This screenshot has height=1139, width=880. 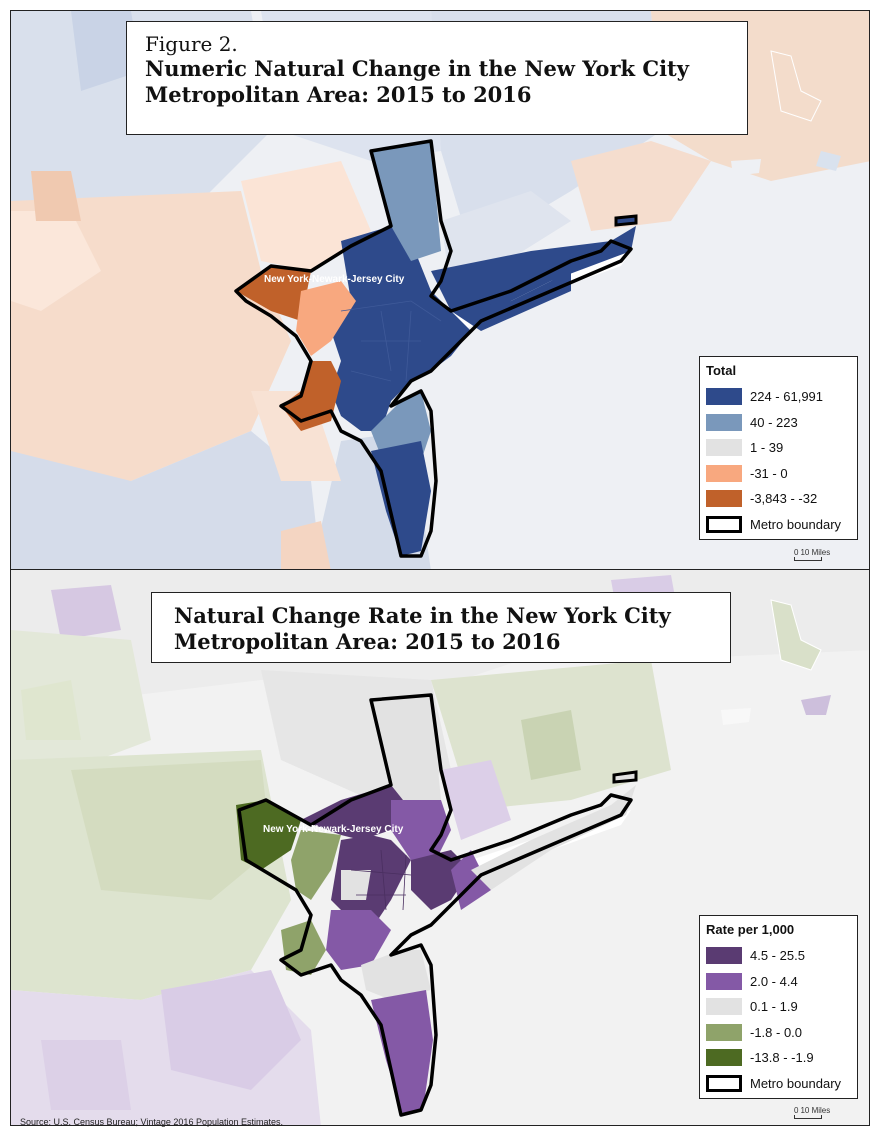 I want to click on legend-label: -13.8 - -1.9, so click(x=782, y=1058).